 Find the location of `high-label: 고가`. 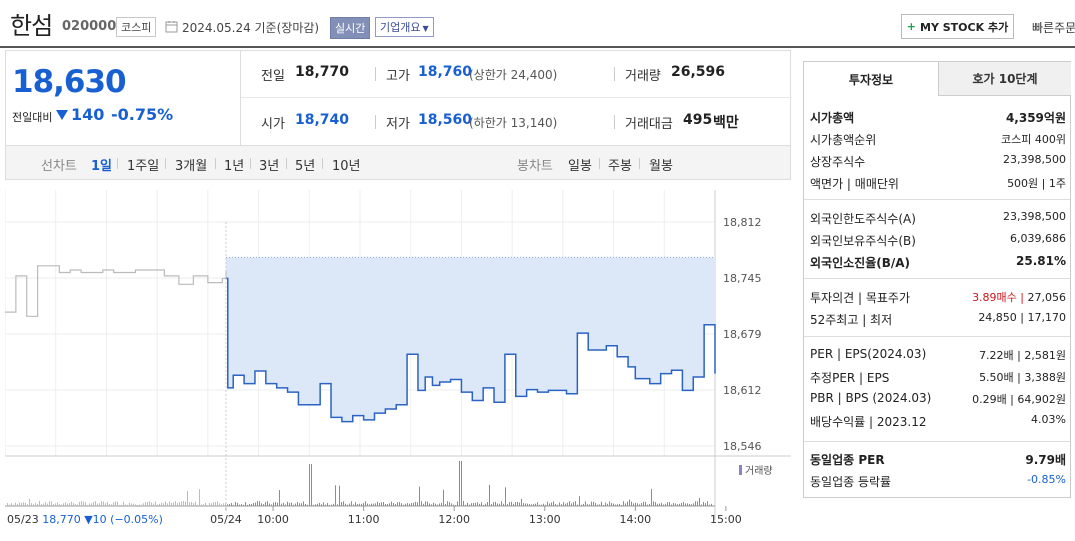

high-label: 고가 is located at coordinates (398, 76).